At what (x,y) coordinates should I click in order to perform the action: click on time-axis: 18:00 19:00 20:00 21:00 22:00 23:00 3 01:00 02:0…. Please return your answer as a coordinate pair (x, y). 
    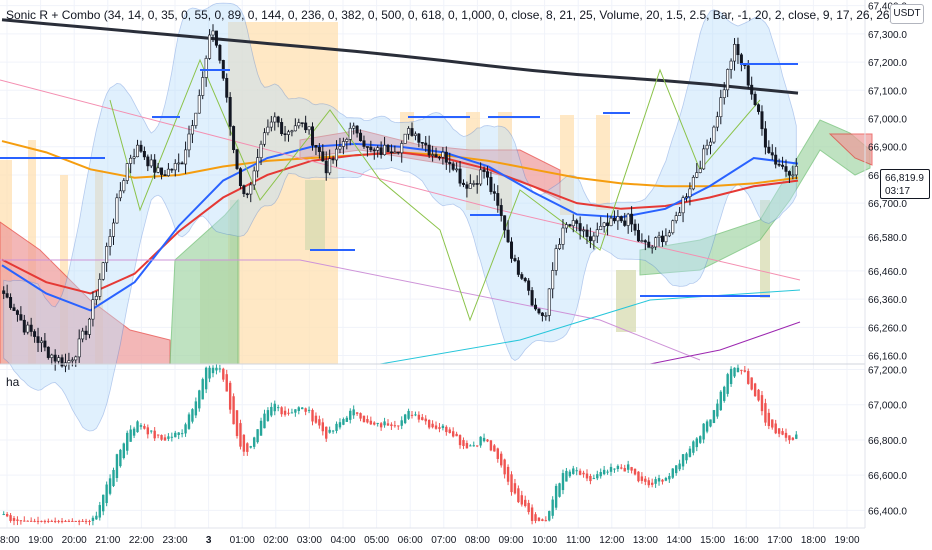
    Looking at the image, I should click on (430, 540).